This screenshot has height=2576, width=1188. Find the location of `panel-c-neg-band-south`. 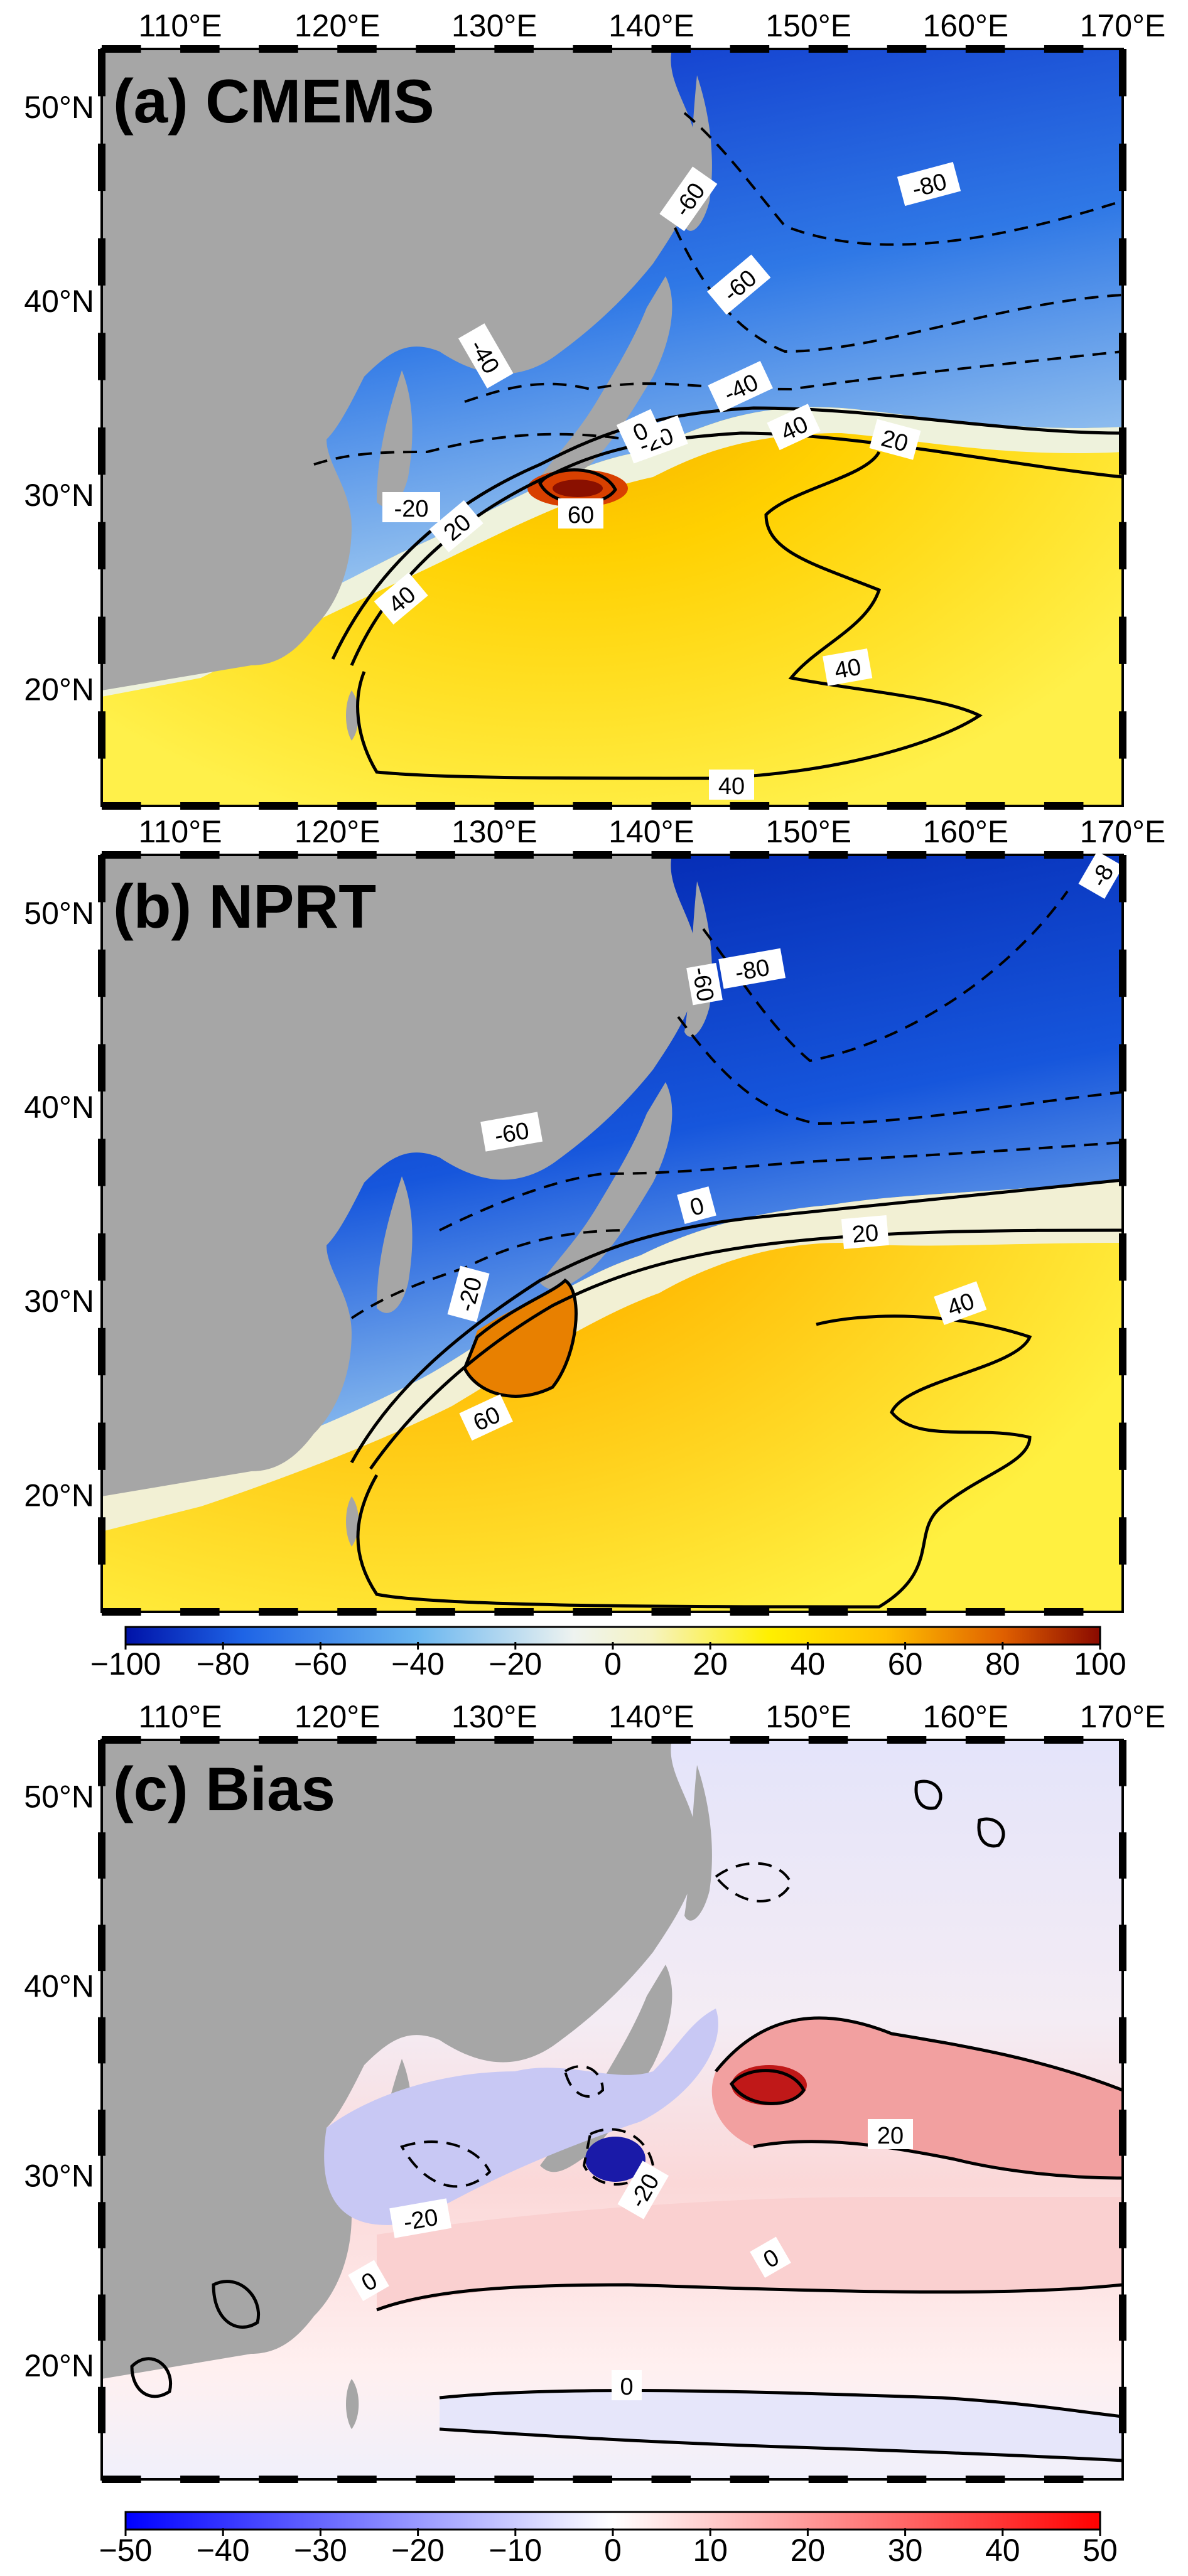

panel-c-neg-band-south is located at coordinates (781, 2425).